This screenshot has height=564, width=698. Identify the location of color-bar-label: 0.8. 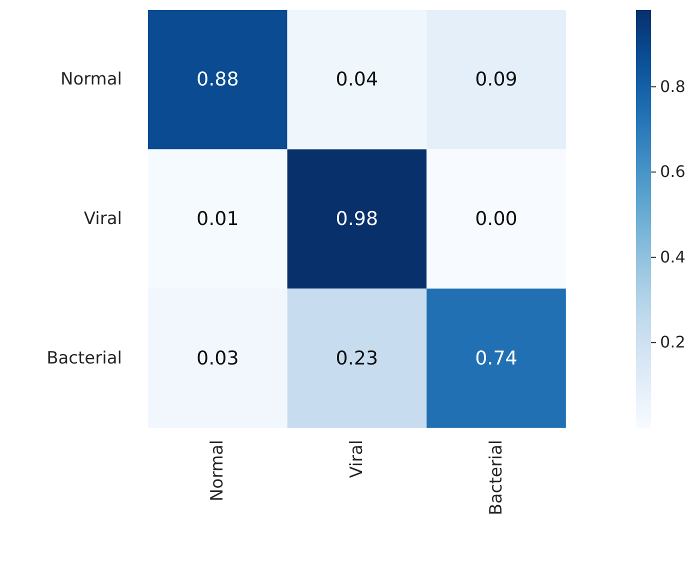
(673, 86).